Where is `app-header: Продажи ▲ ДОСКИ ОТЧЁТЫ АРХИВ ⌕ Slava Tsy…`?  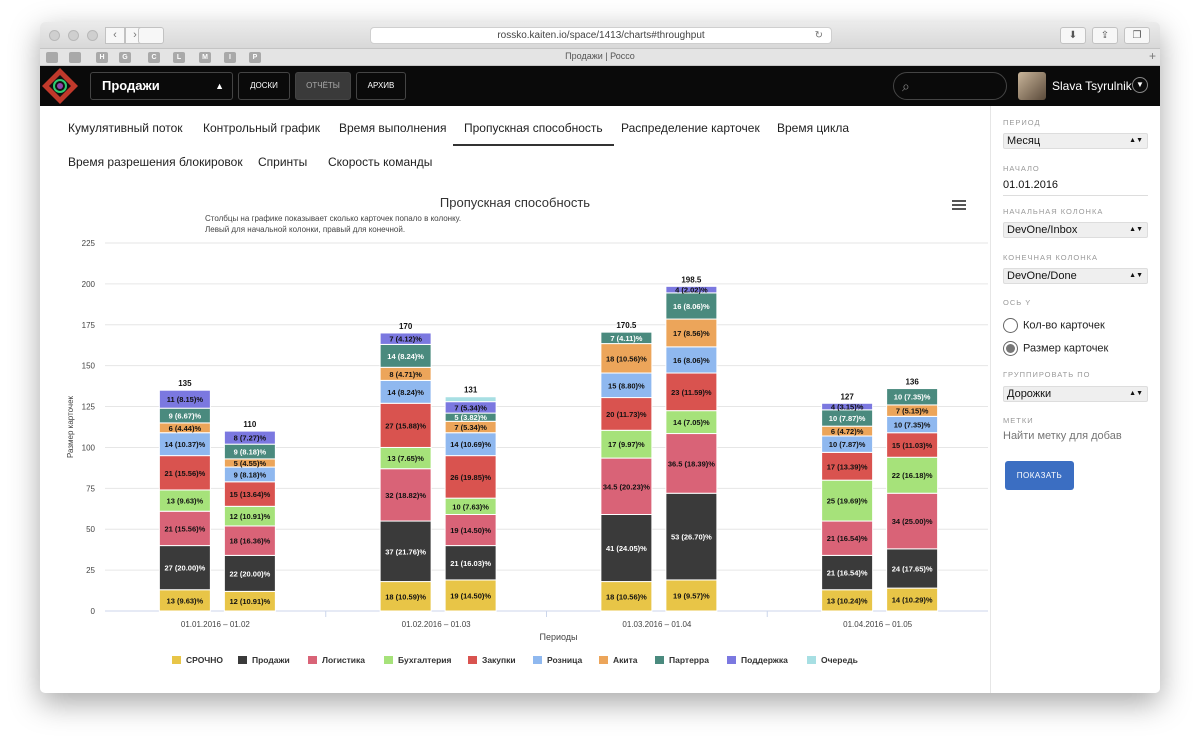
app-header: Продажи ▲ ДОСКИ ОТЧЁТЫ АРХИВ ⌕ Slava Tsy… is located at coordinates (600, 86).